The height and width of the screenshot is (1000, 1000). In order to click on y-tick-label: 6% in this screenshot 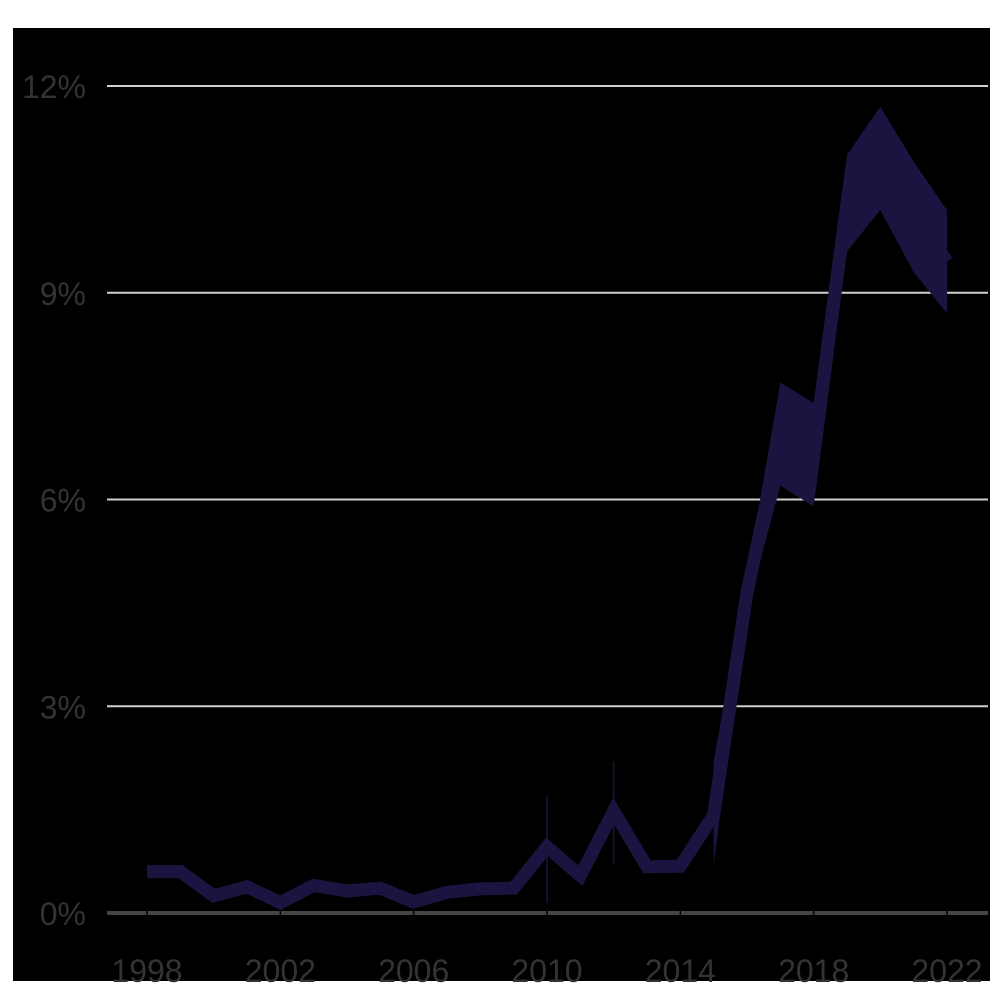, I will do `click(63, 501)`.